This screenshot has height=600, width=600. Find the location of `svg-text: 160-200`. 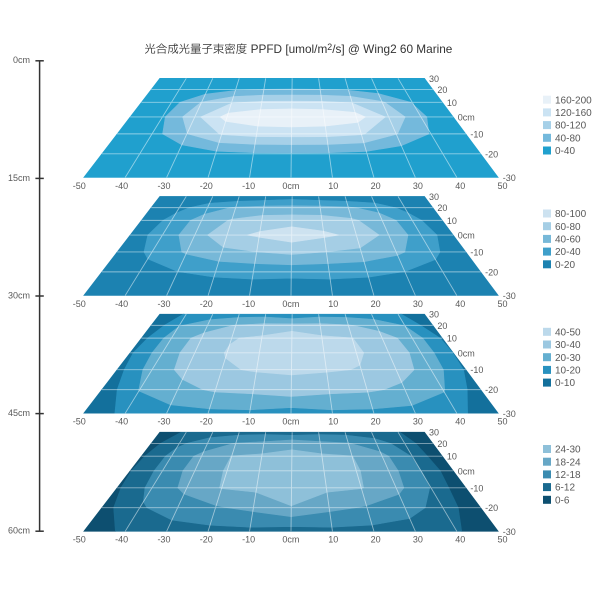

svg-text: 160-200 is located at coordinates (573, 100).